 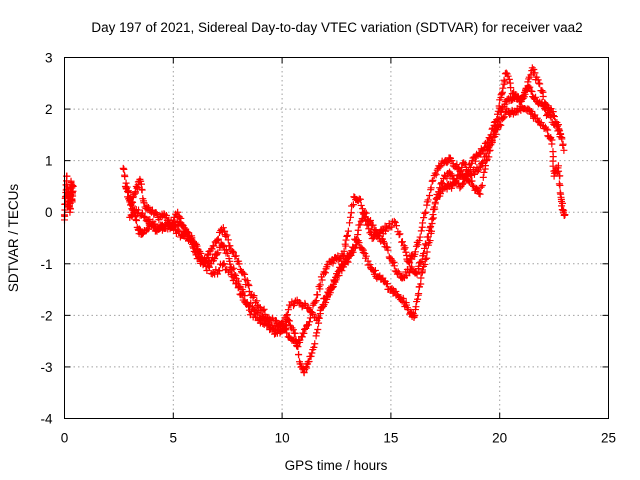 I want to click on y-tick-label: -2, so click(x=46, y=315).